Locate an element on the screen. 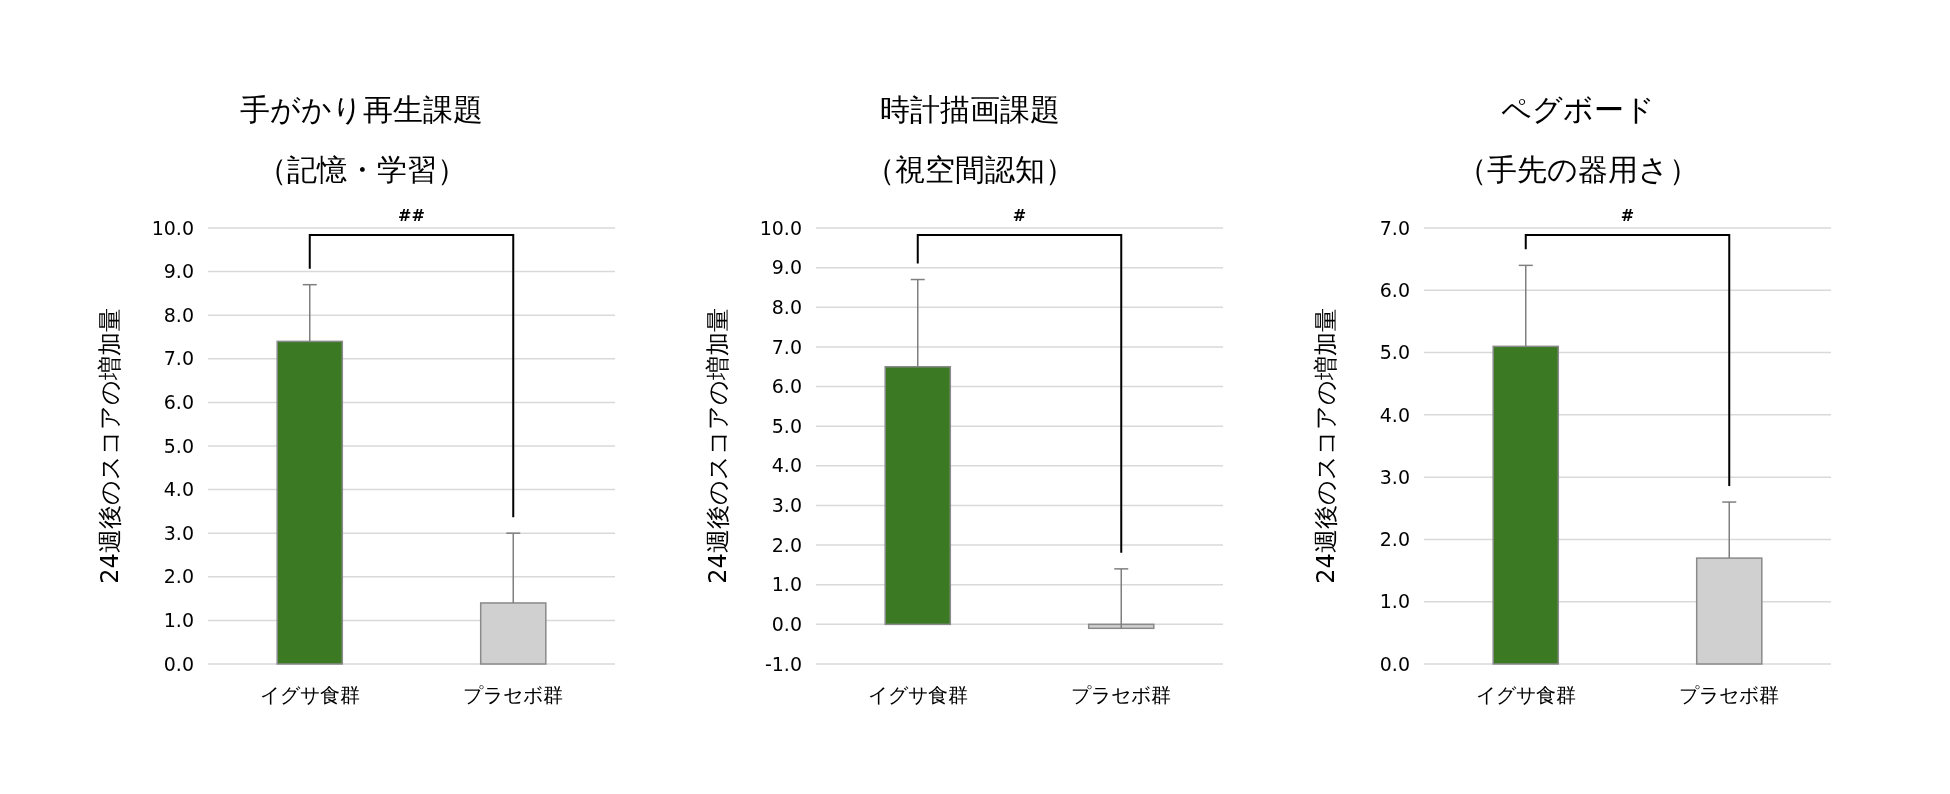 This screenshot has width=1950, height=794. chart-subtitle: （手先の器用さ） is located at coordinates (1577, 169).